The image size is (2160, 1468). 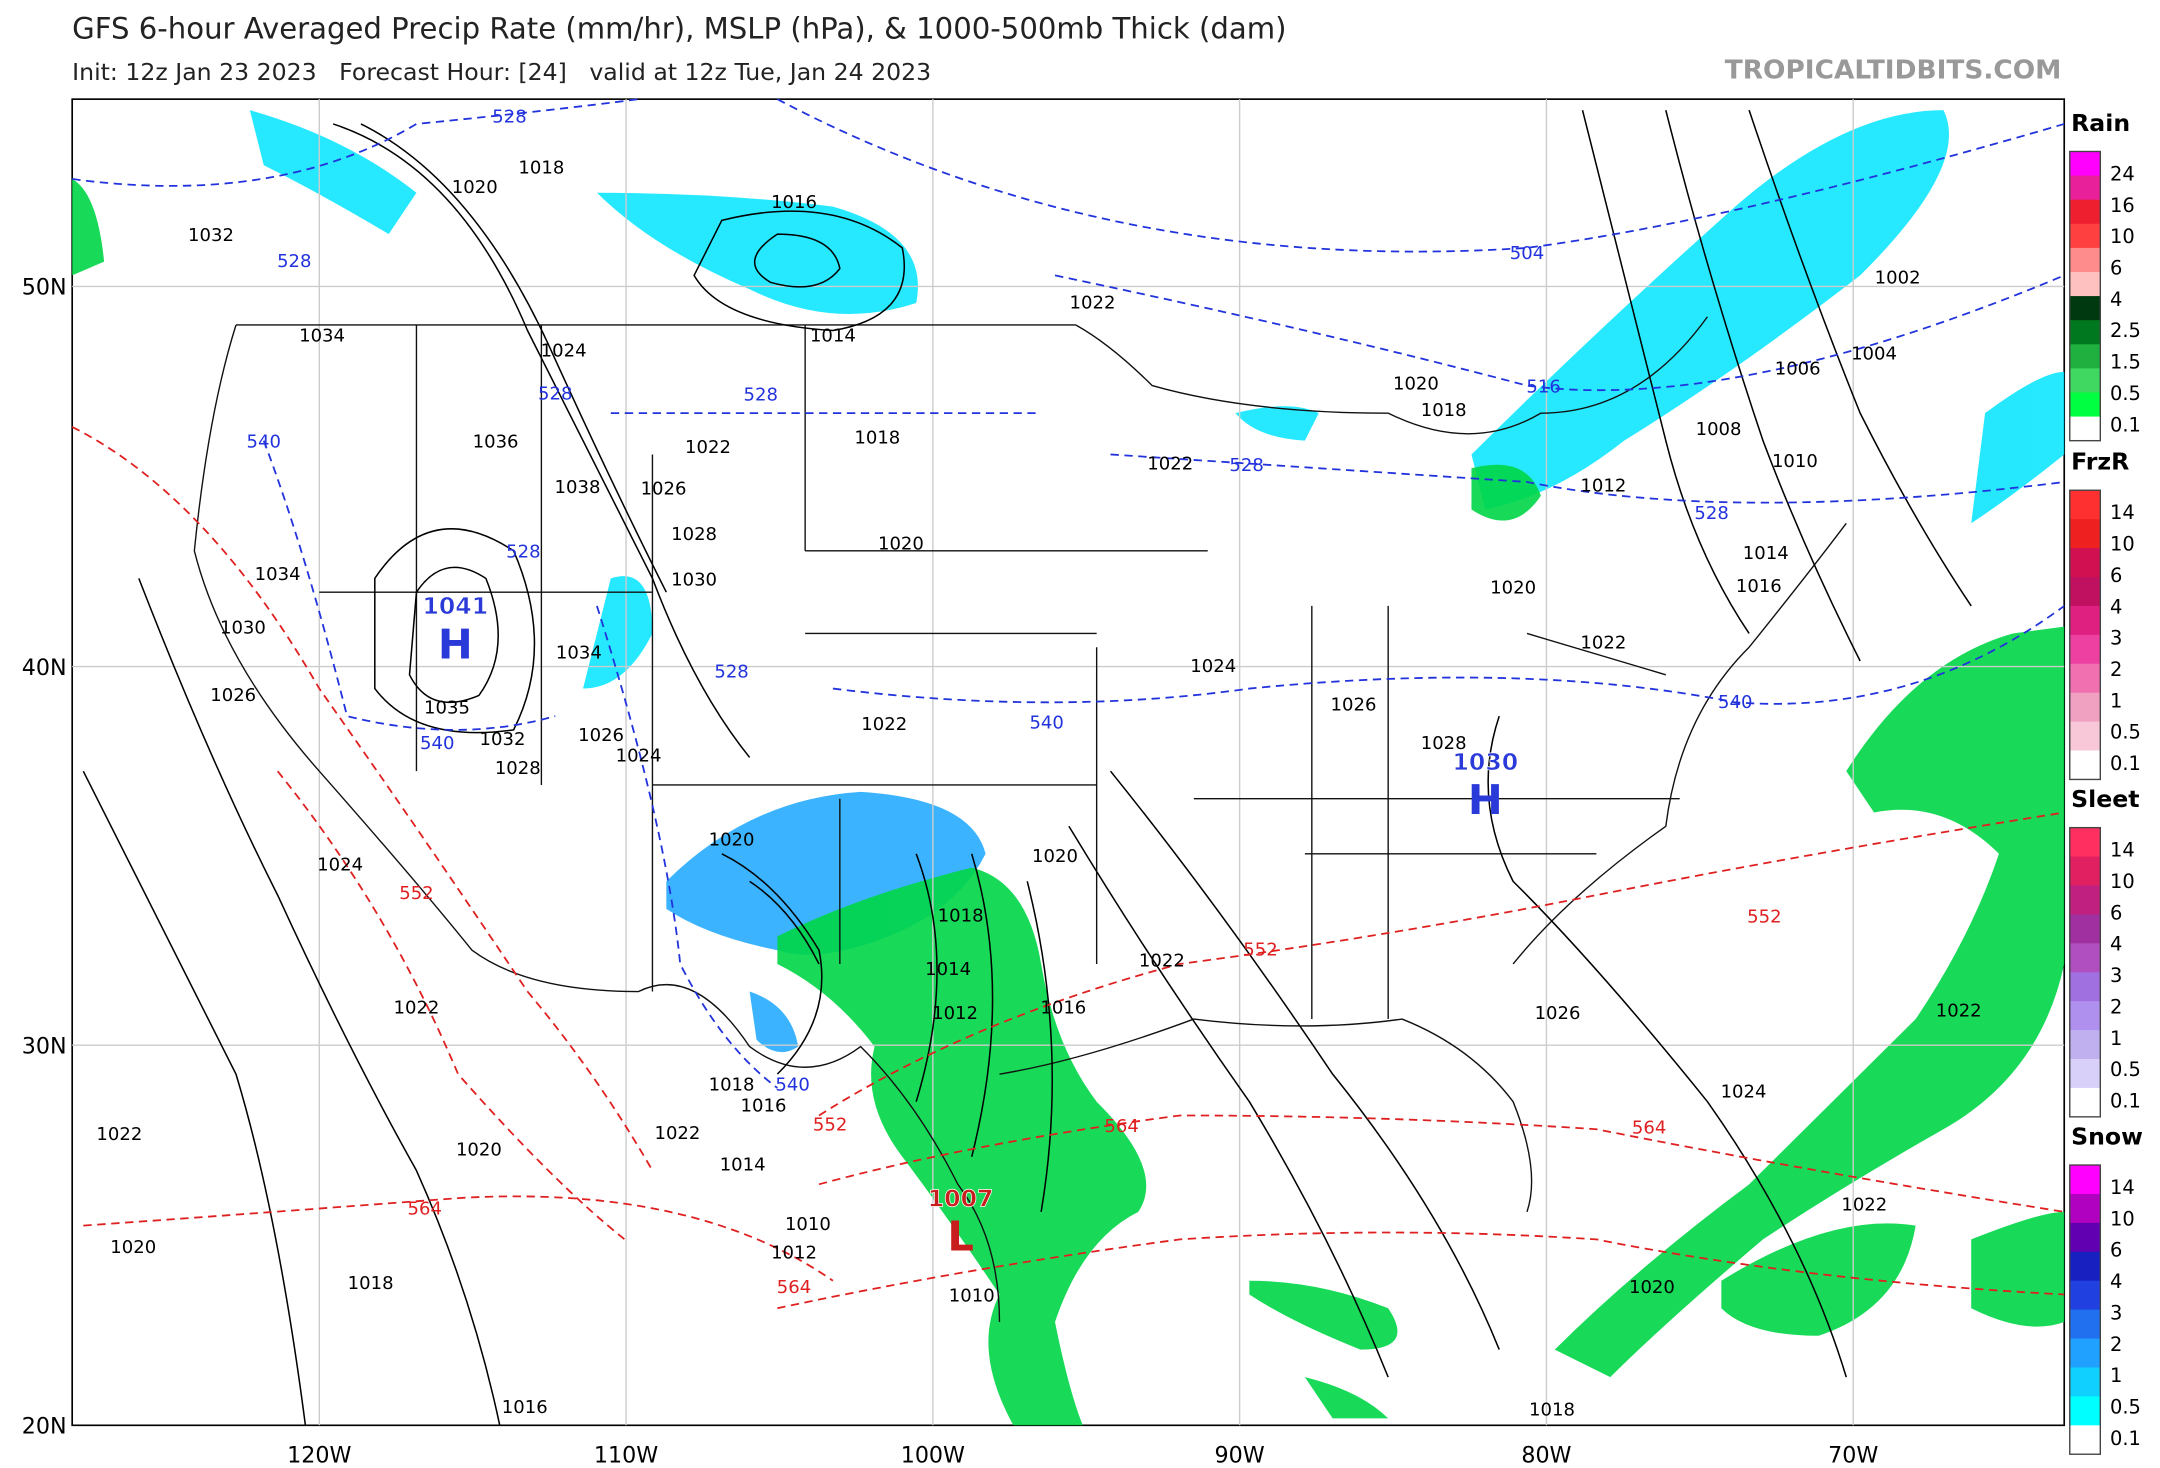 I want to click on isobar-label: 1002, so click(x=1898, y=278).